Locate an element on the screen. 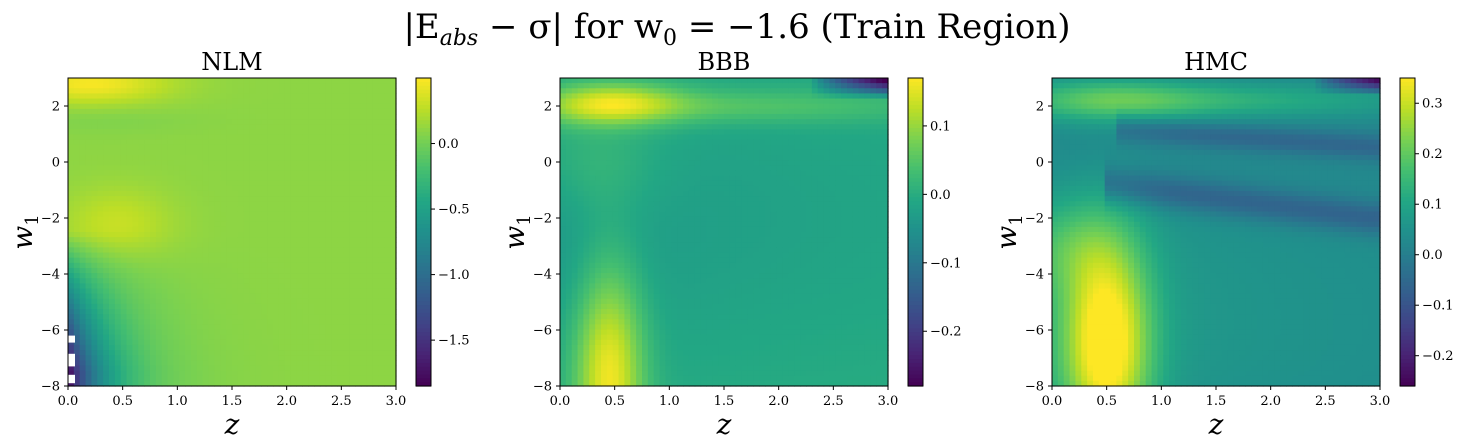 The height and width of the screenshot is (448, 1464). colorbar-segment is located at coordinates (423, 88).